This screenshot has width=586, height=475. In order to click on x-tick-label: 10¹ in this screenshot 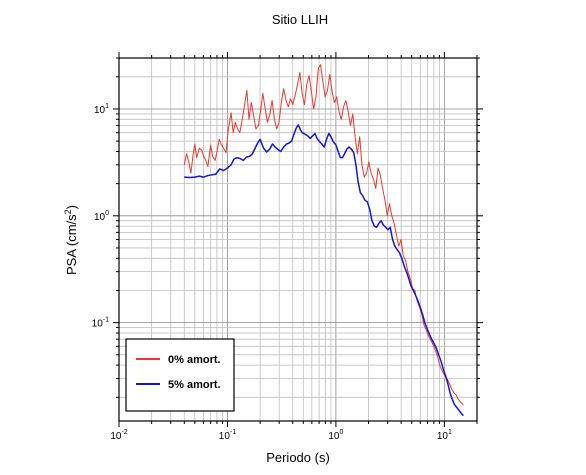, I will do `click(444, 435)`.